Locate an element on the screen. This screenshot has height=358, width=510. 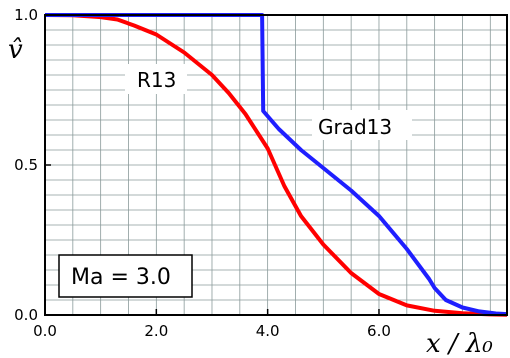
y-tick-label: 1.0 is located at coordinates (26, 15).